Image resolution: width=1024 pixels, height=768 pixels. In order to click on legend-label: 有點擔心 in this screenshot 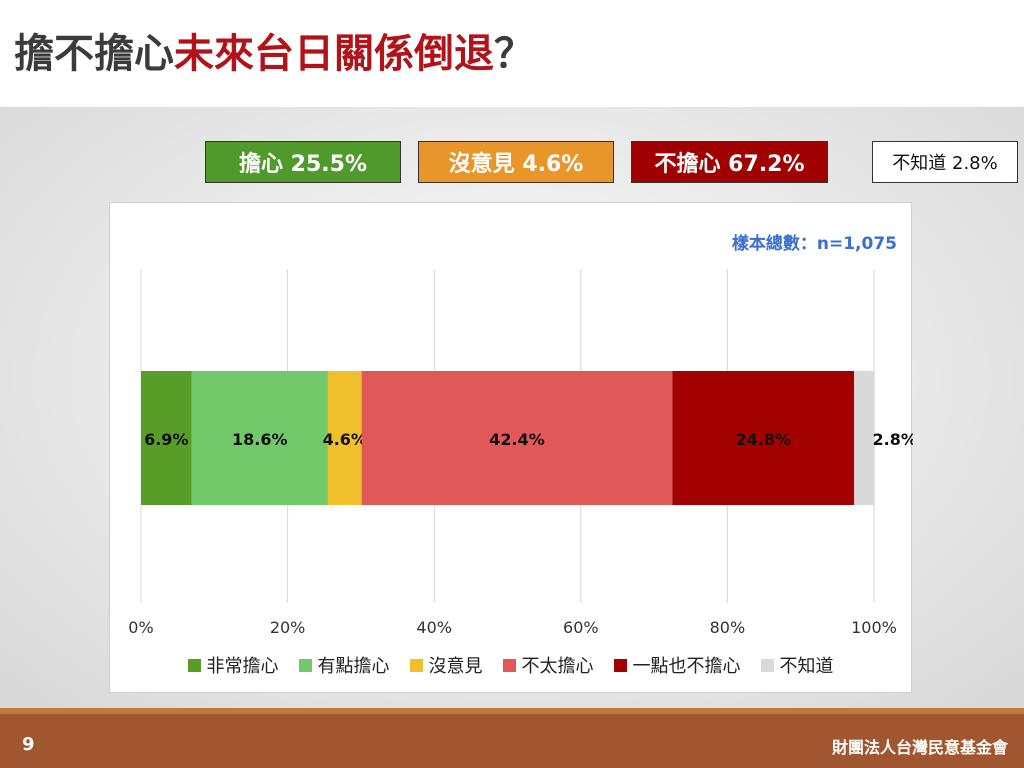, I will do `click(353, 666)`.